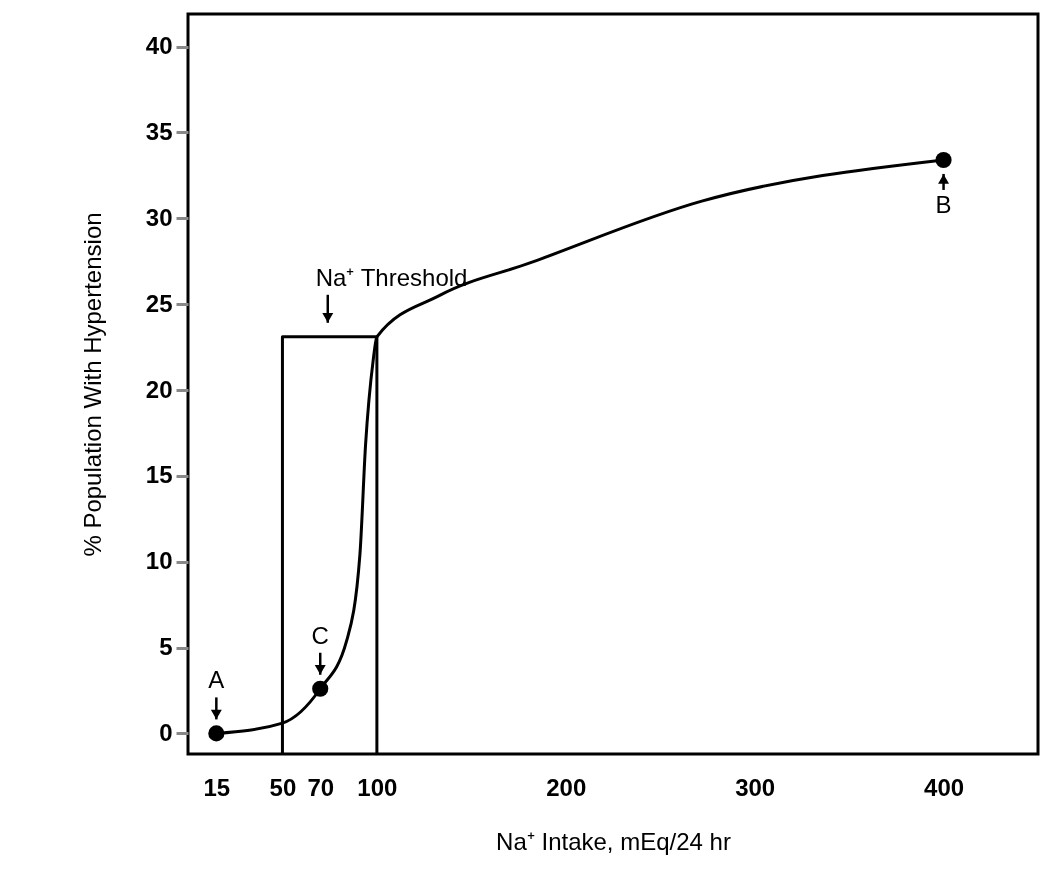  I want to click on y-tick-label: 15, so click(159, 475).